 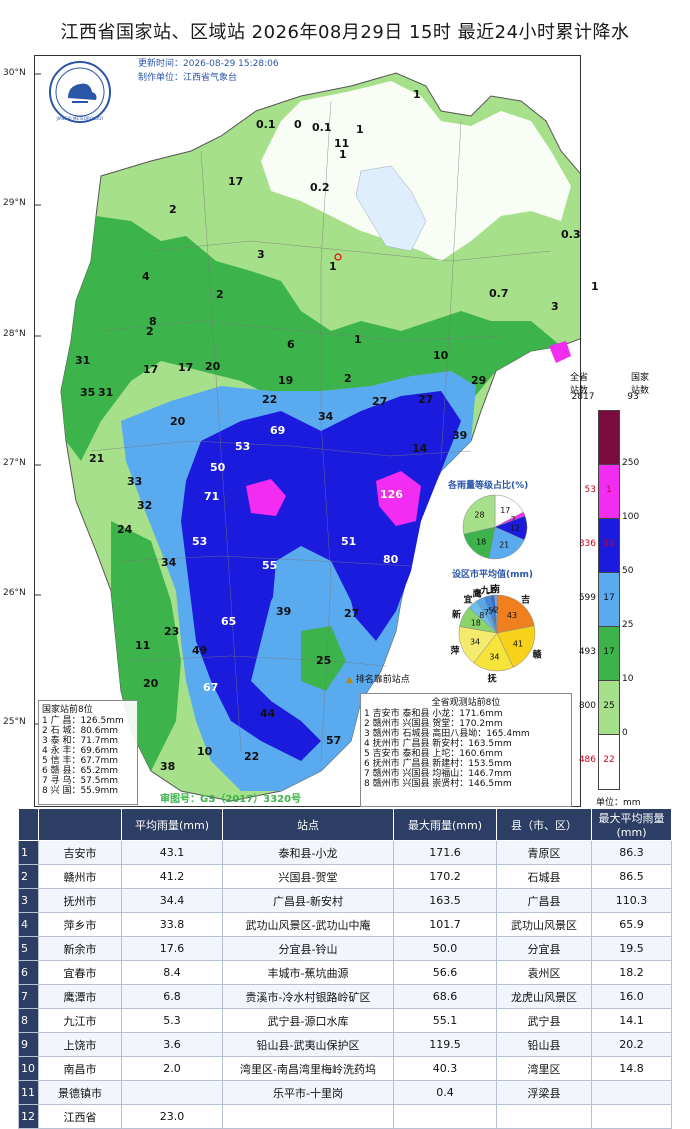 I want to click on pie-city-name: 吉, so click(x=525, y=599).